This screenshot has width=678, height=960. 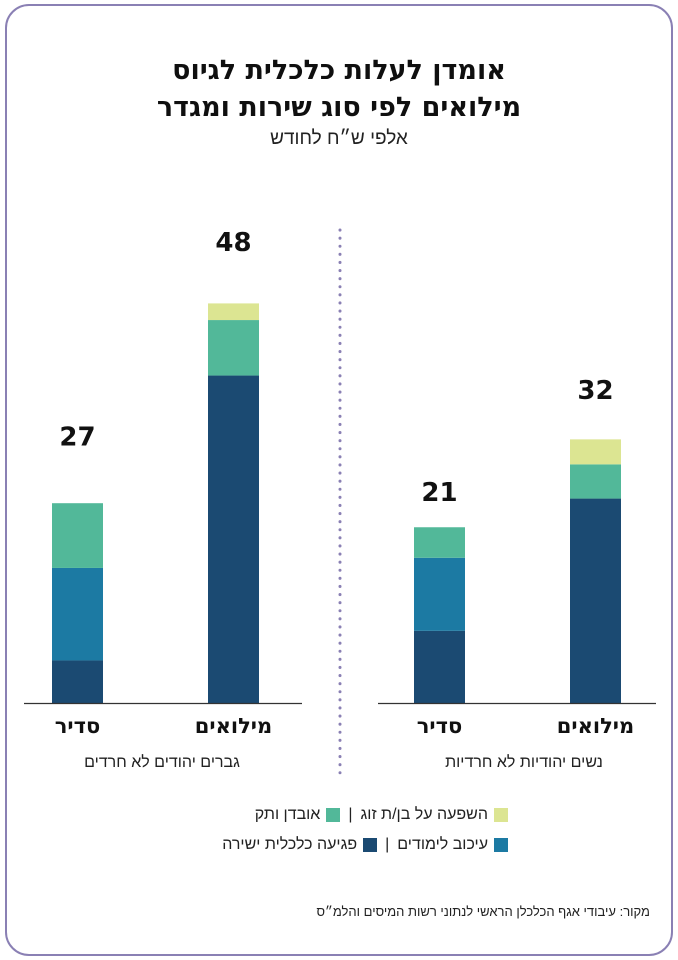 What do you see at coordinates (439, 493) in the screenshot?
I see `bar-total-label: 21` at bounding box center [439, 493].